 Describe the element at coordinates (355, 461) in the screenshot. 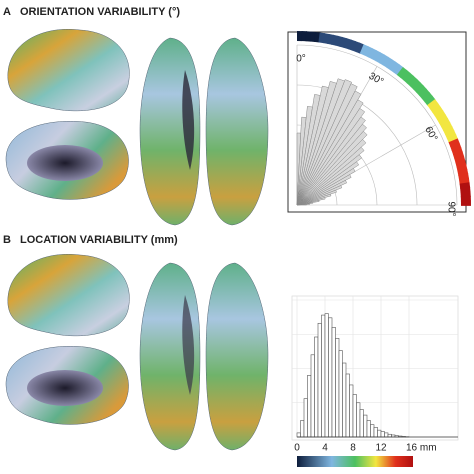

I see `colorbar` at that location.